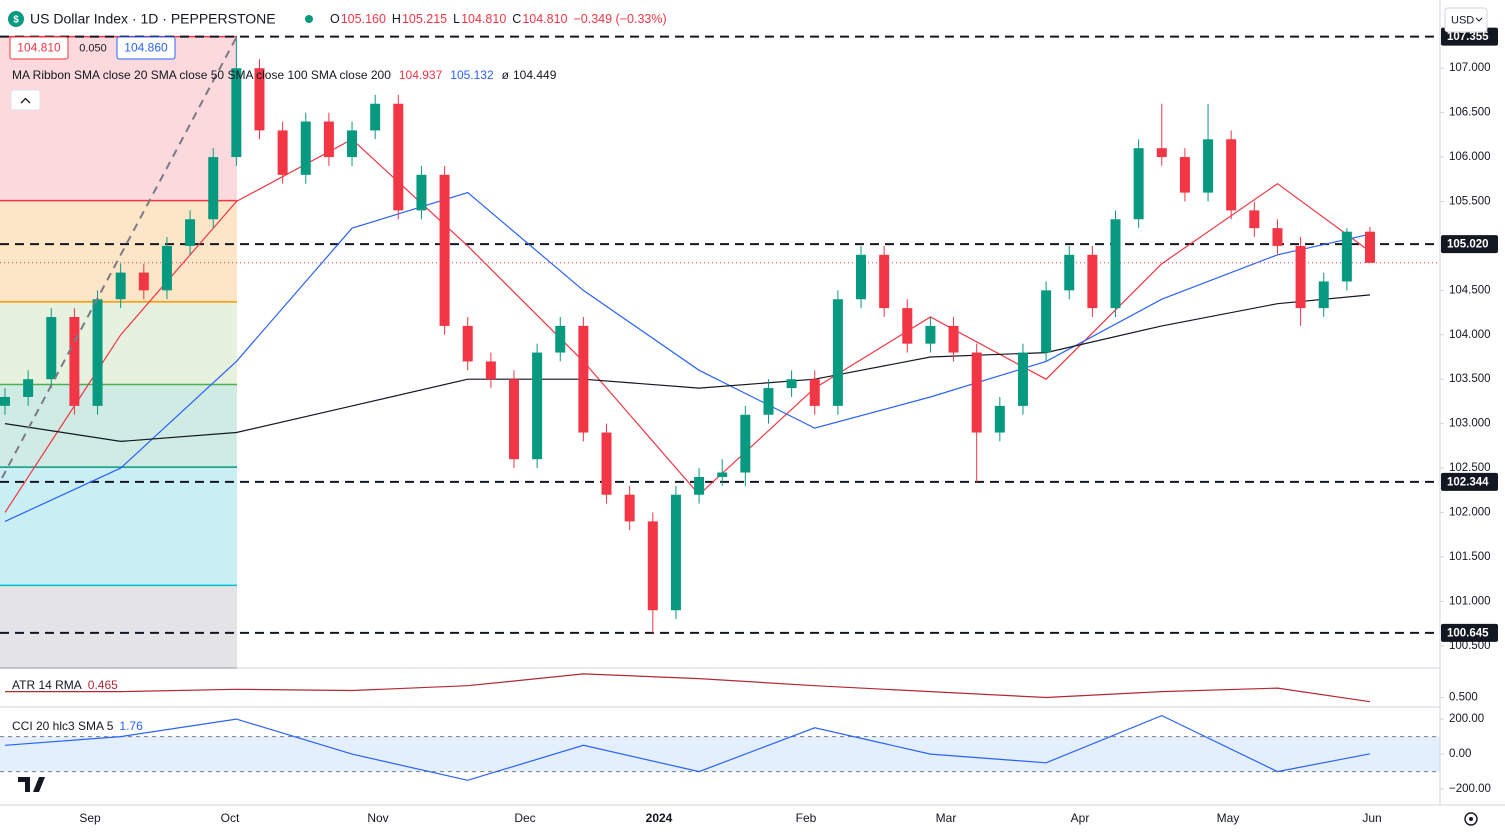  I want to click on buy-button, so click(146, 48).